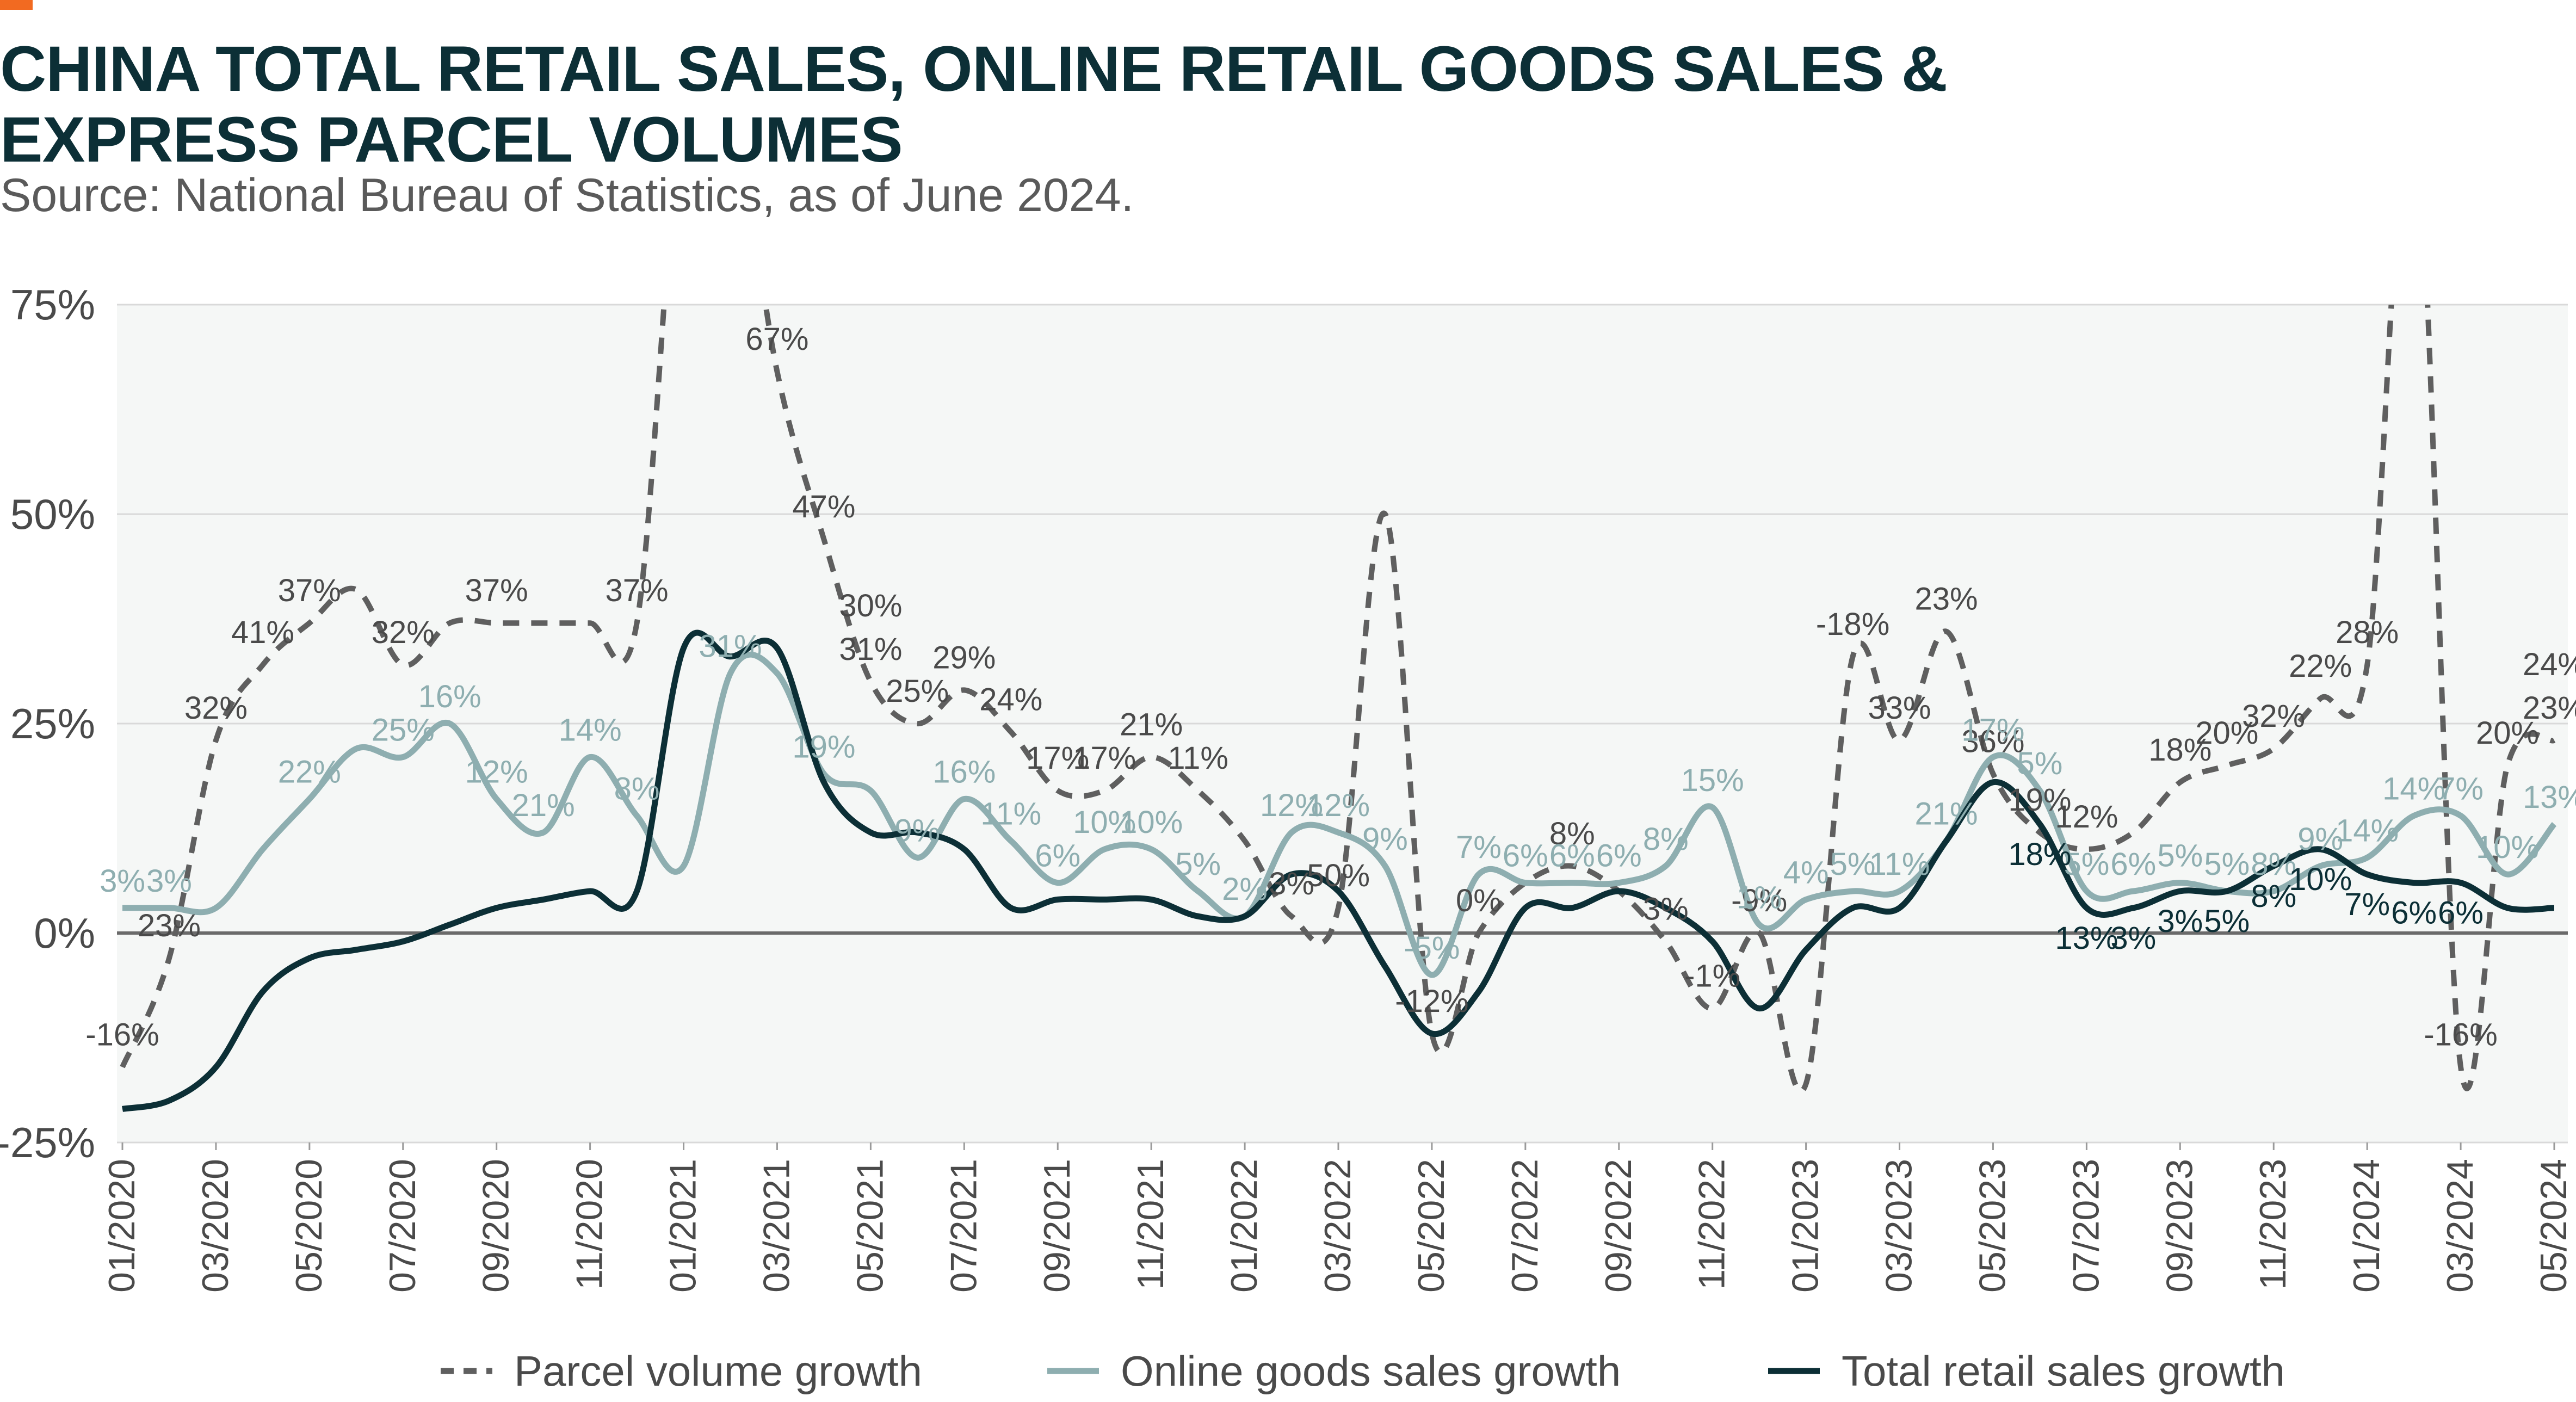 The image size is (2576, 1402). What do you see at coordinates (1993, 741) in the screenshot?
I see `data-label: 36%` at bounding box center [1993, 741].